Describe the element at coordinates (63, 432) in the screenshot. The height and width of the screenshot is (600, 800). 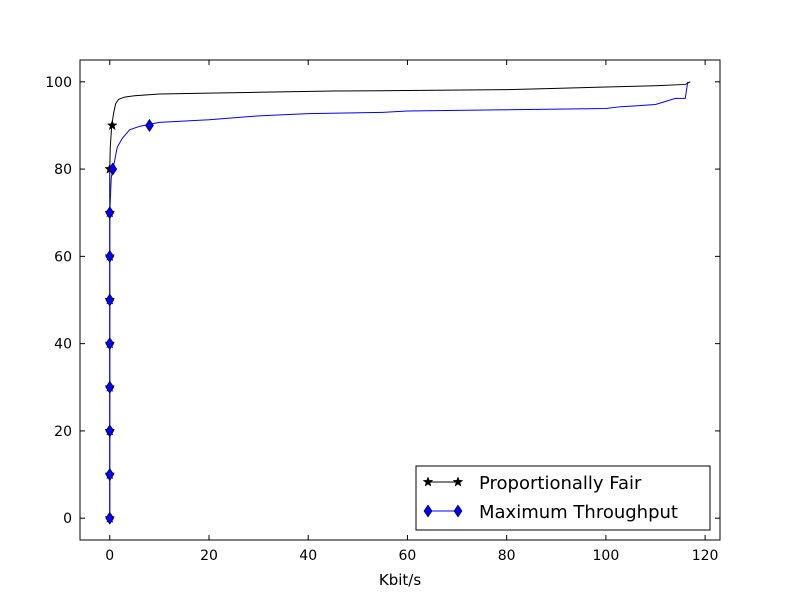
I see `y-tick-label: 20` at that location.